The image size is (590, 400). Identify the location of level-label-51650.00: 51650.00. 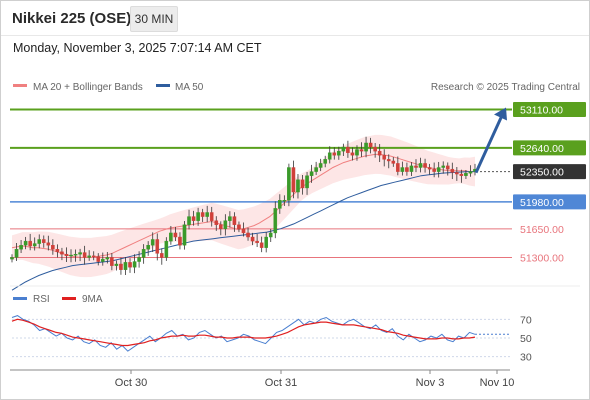
(542, 230).